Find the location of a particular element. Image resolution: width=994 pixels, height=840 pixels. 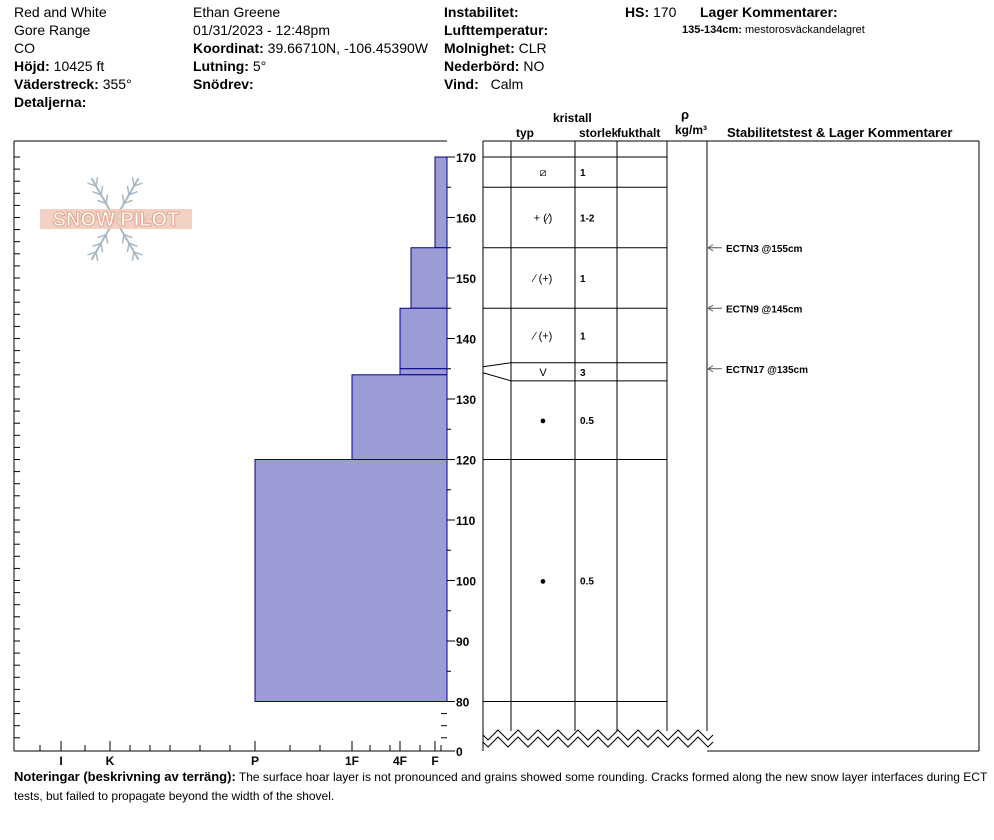

precip-row: Nederbörd: NO is located at coordinates (494, 66).